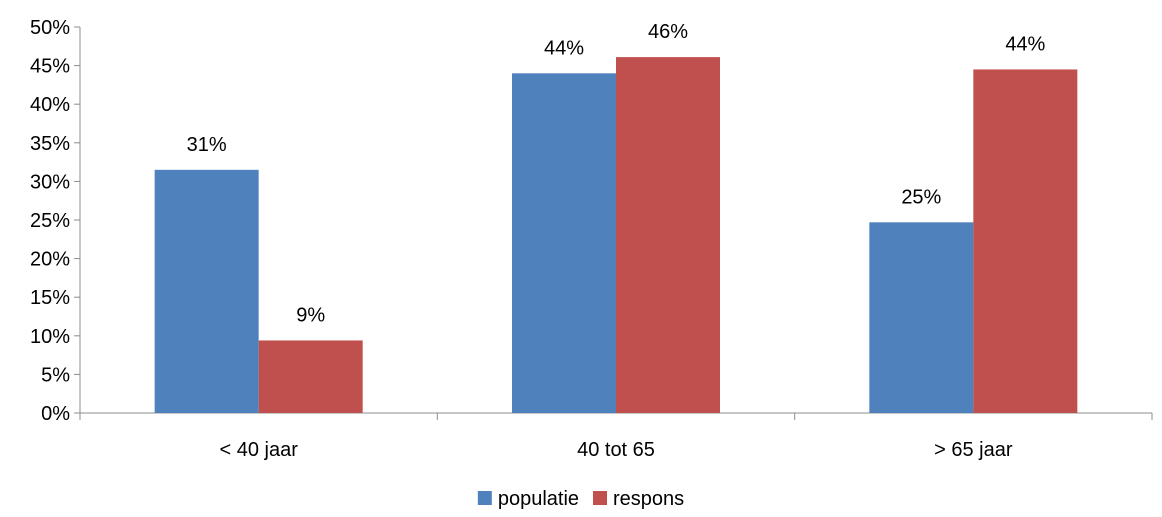  What do you see at coordinates (50, 298) in the screenshot?
I see `y-tick-label: 15%` at bounding box center [50, 298].